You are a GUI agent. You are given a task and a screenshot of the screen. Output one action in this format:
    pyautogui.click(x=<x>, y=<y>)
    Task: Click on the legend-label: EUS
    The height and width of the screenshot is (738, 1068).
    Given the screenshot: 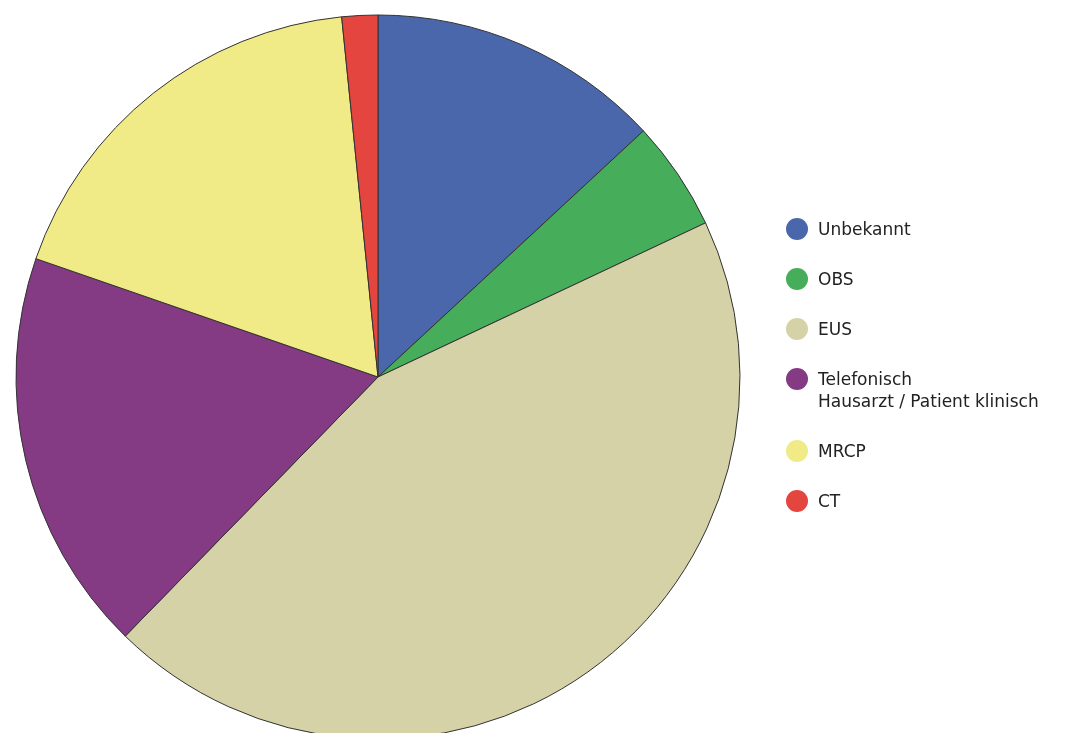 What is the action you would take?
    pyautogui.click(x=835, y=329)
    